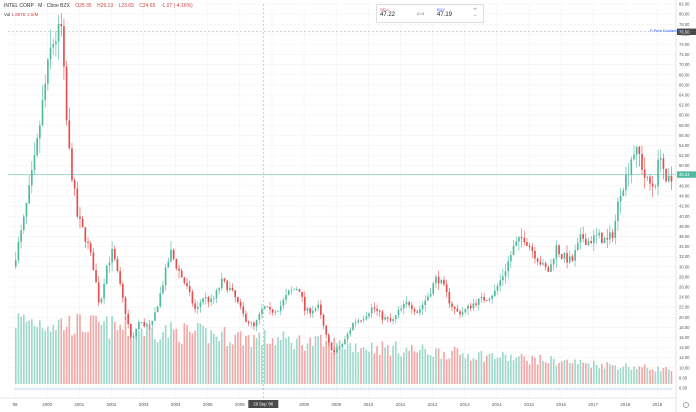 This screenshot has height=412, width=696. Describe the element at coordinates (475, 10) in the screenshot. I see `expand-icon: +` at that location.